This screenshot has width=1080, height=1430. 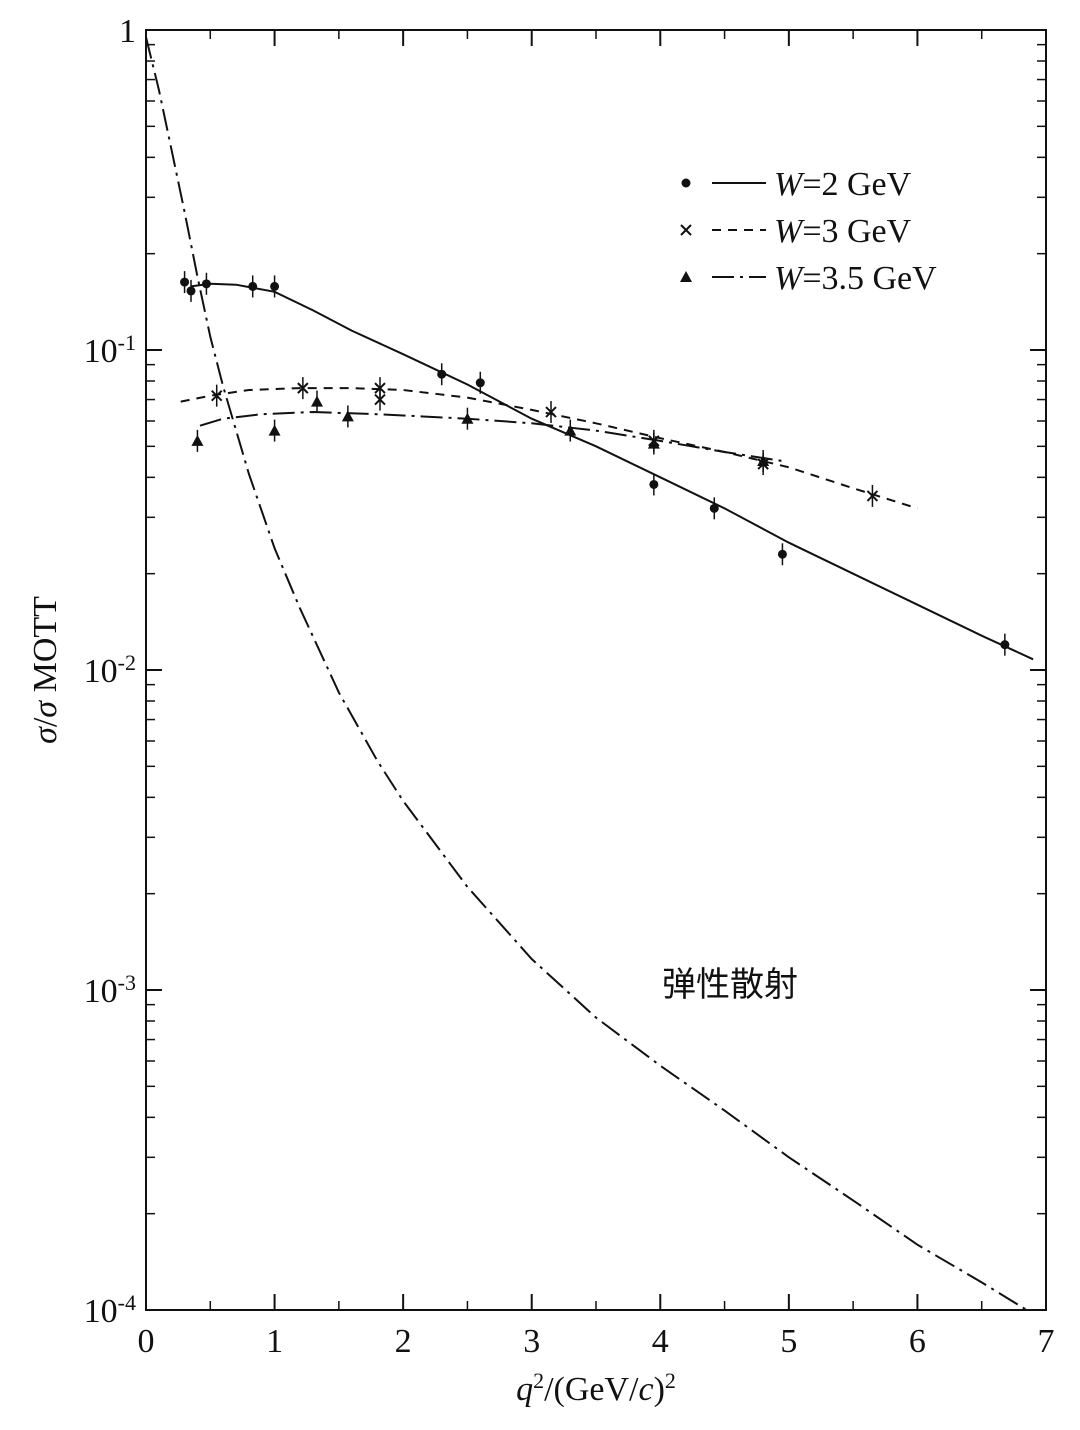 What do you see at coordinates (596, 1388) in the screenshot?
I see `x-axis-title: q2/(GeV/c)2` at bounding box center [596, 1388].